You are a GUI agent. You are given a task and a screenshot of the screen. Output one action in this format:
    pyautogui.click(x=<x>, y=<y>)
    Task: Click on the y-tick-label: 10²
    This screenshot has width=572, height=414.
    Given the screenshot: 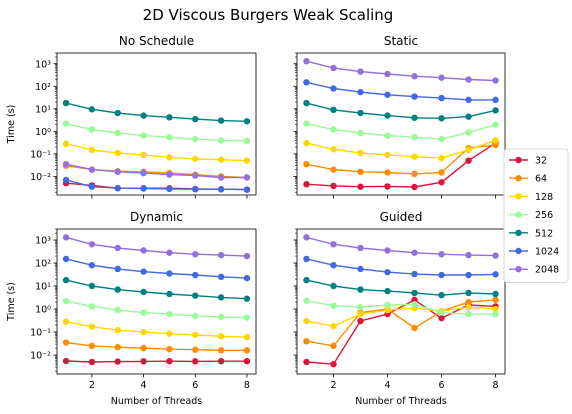 What is the action you would take?
    pyautogui.click(x=43, y=87)
    